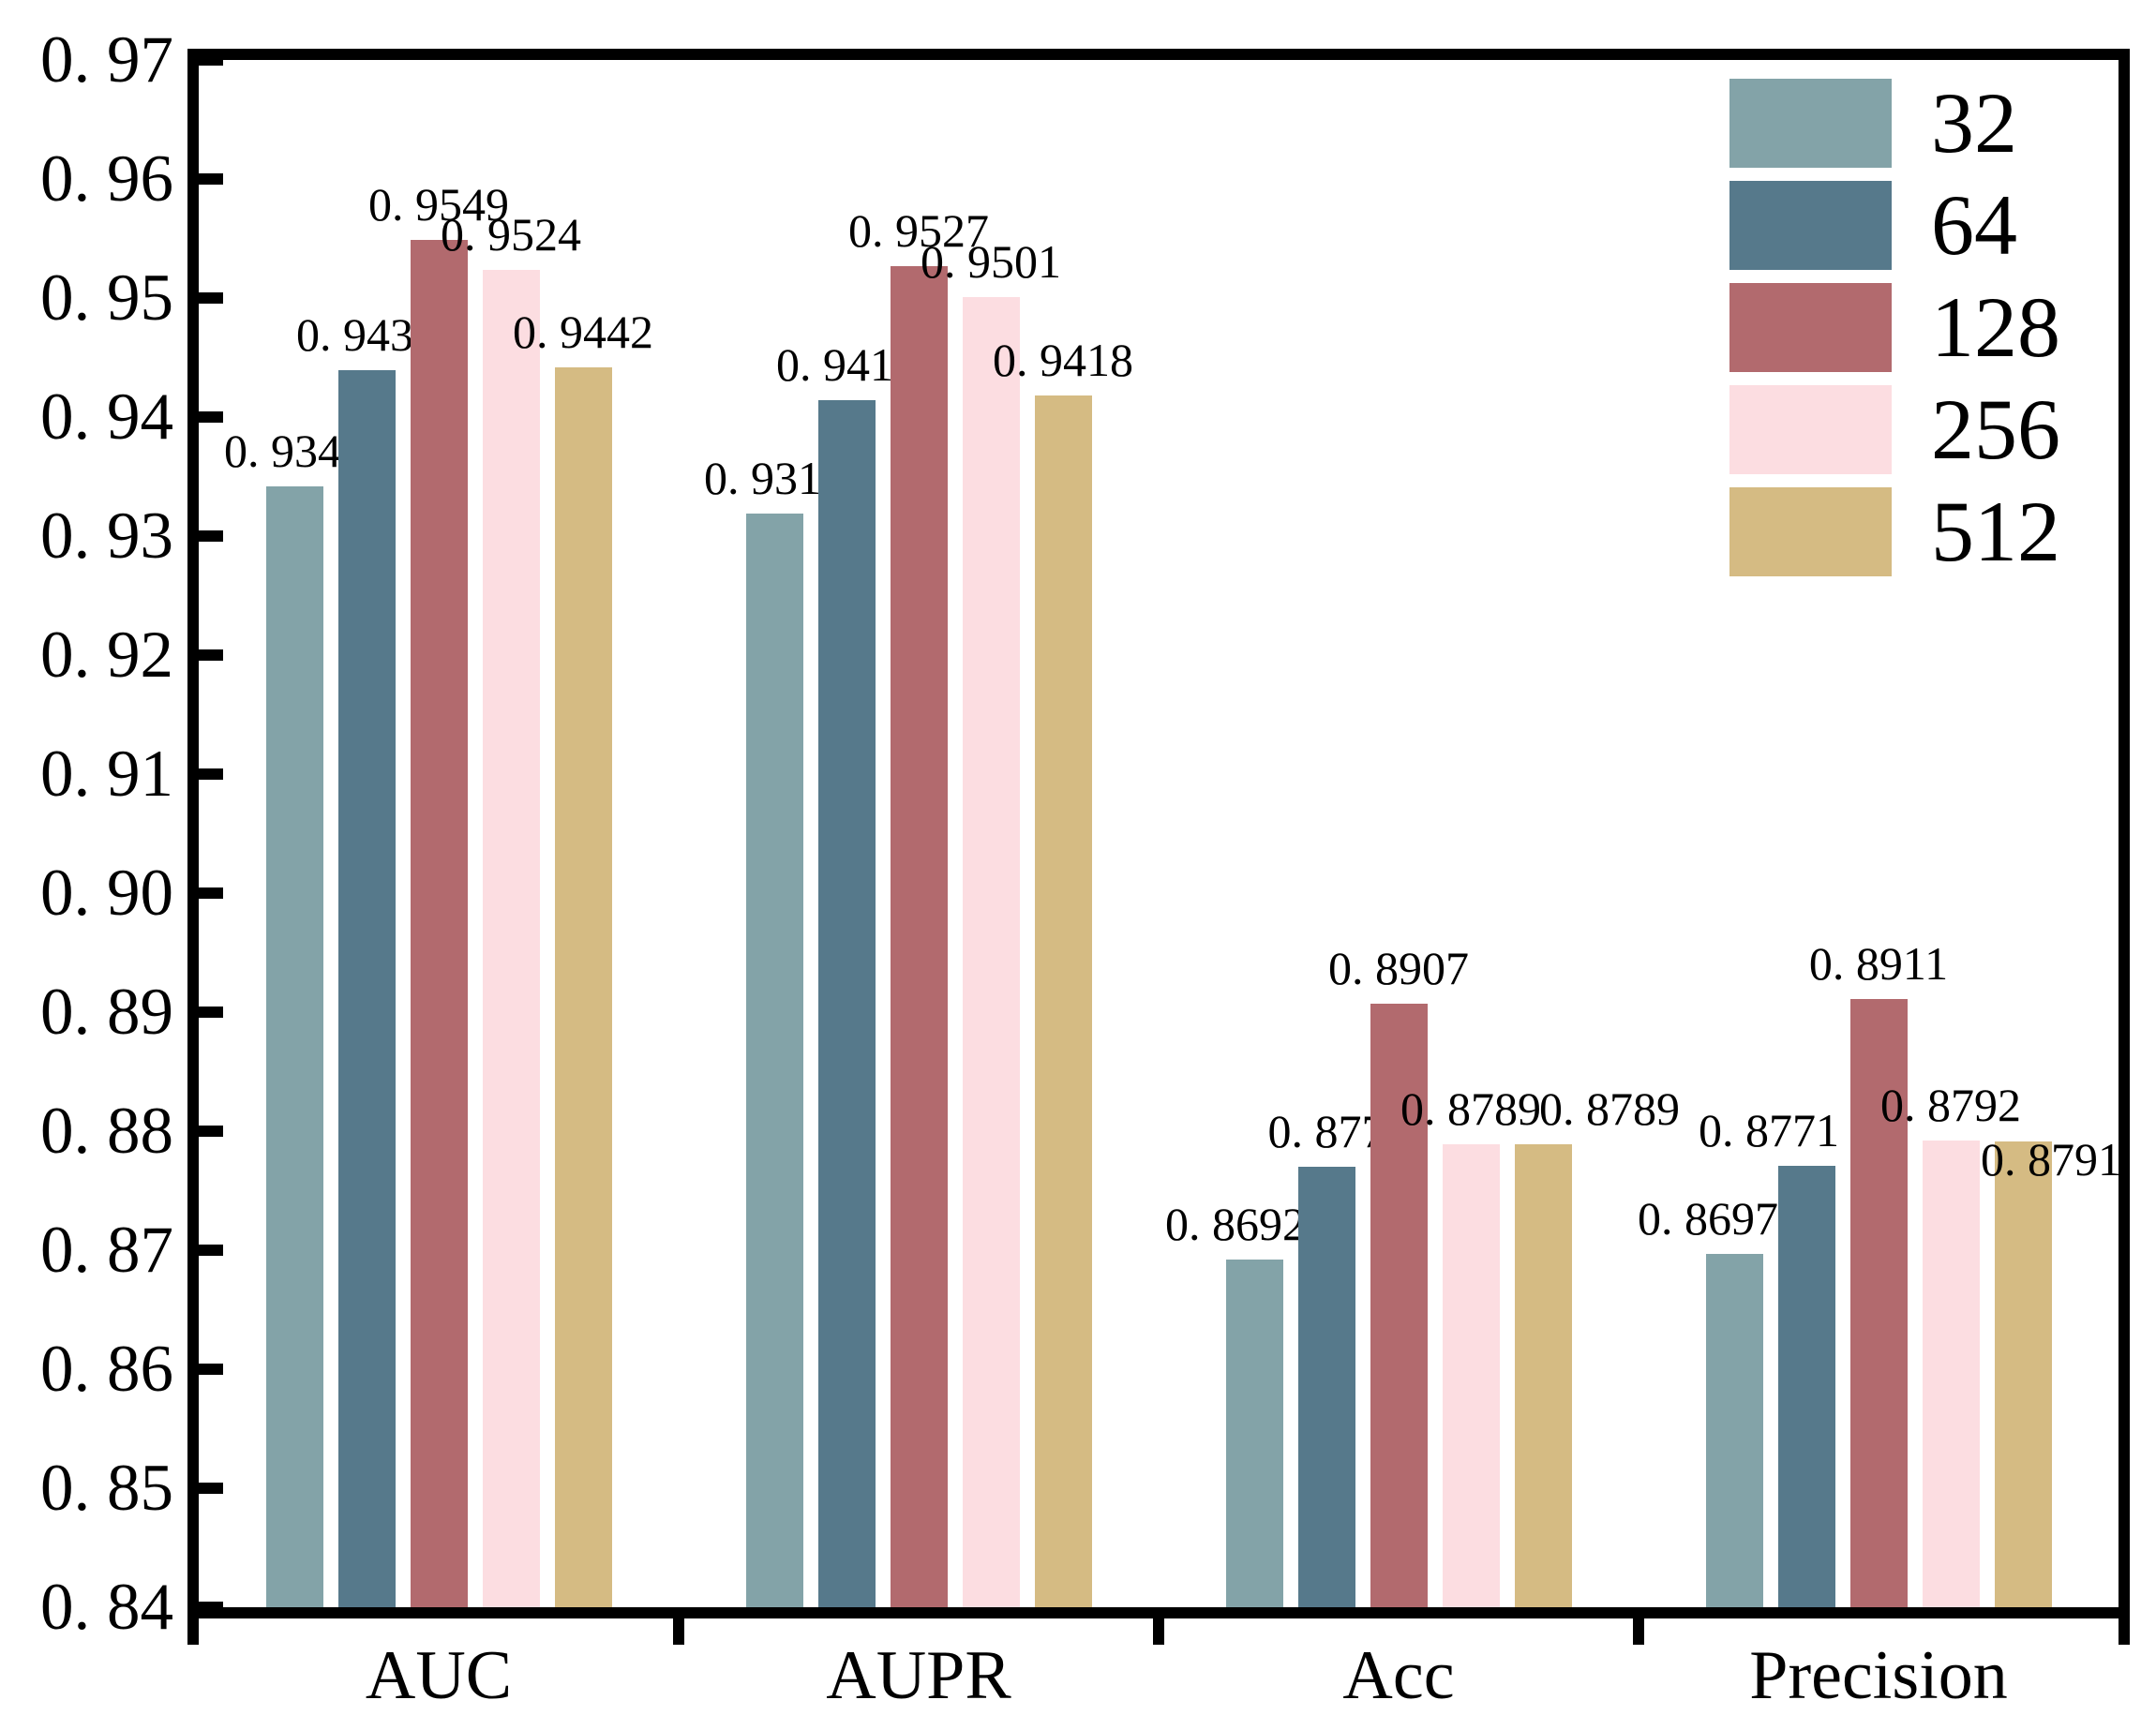 This screenshot has width=2156, height=1730. What do you see at coordinates (1708, 1218) in the screenshot?
I see `bar-value-label: 0. 8697` at bounding box center [1708, 1218].